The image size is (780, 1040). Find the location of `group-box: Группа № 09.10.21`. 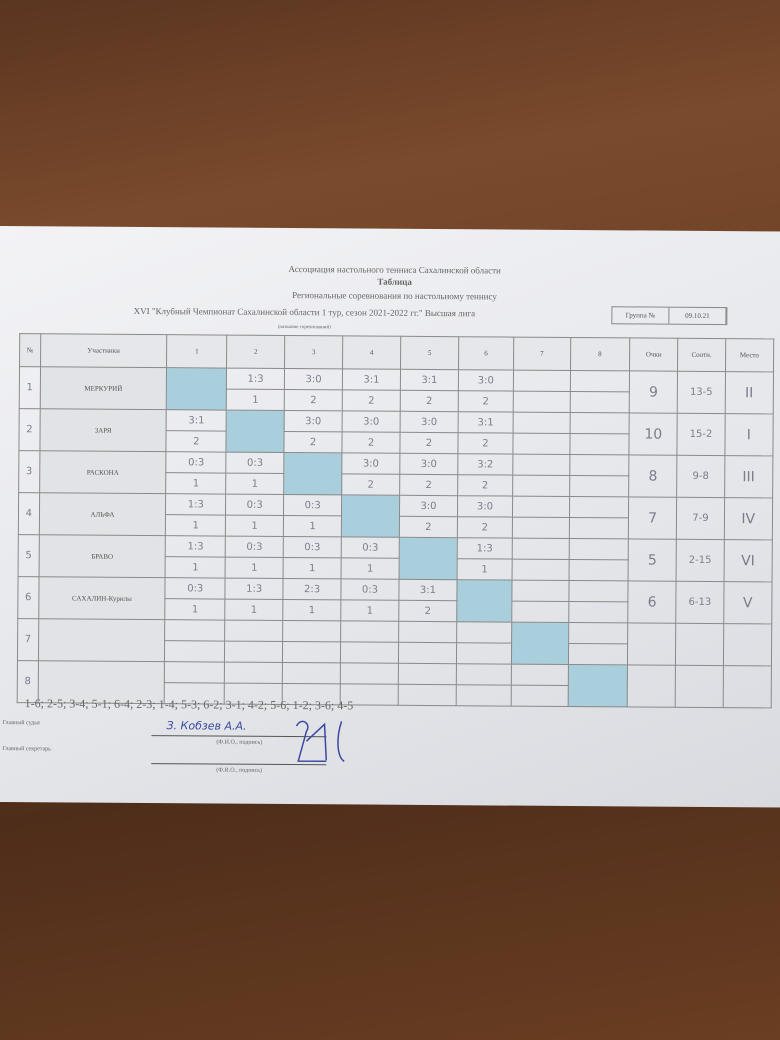

group-box: Группа № 09.10.21 is located at coordinates (669, 316).